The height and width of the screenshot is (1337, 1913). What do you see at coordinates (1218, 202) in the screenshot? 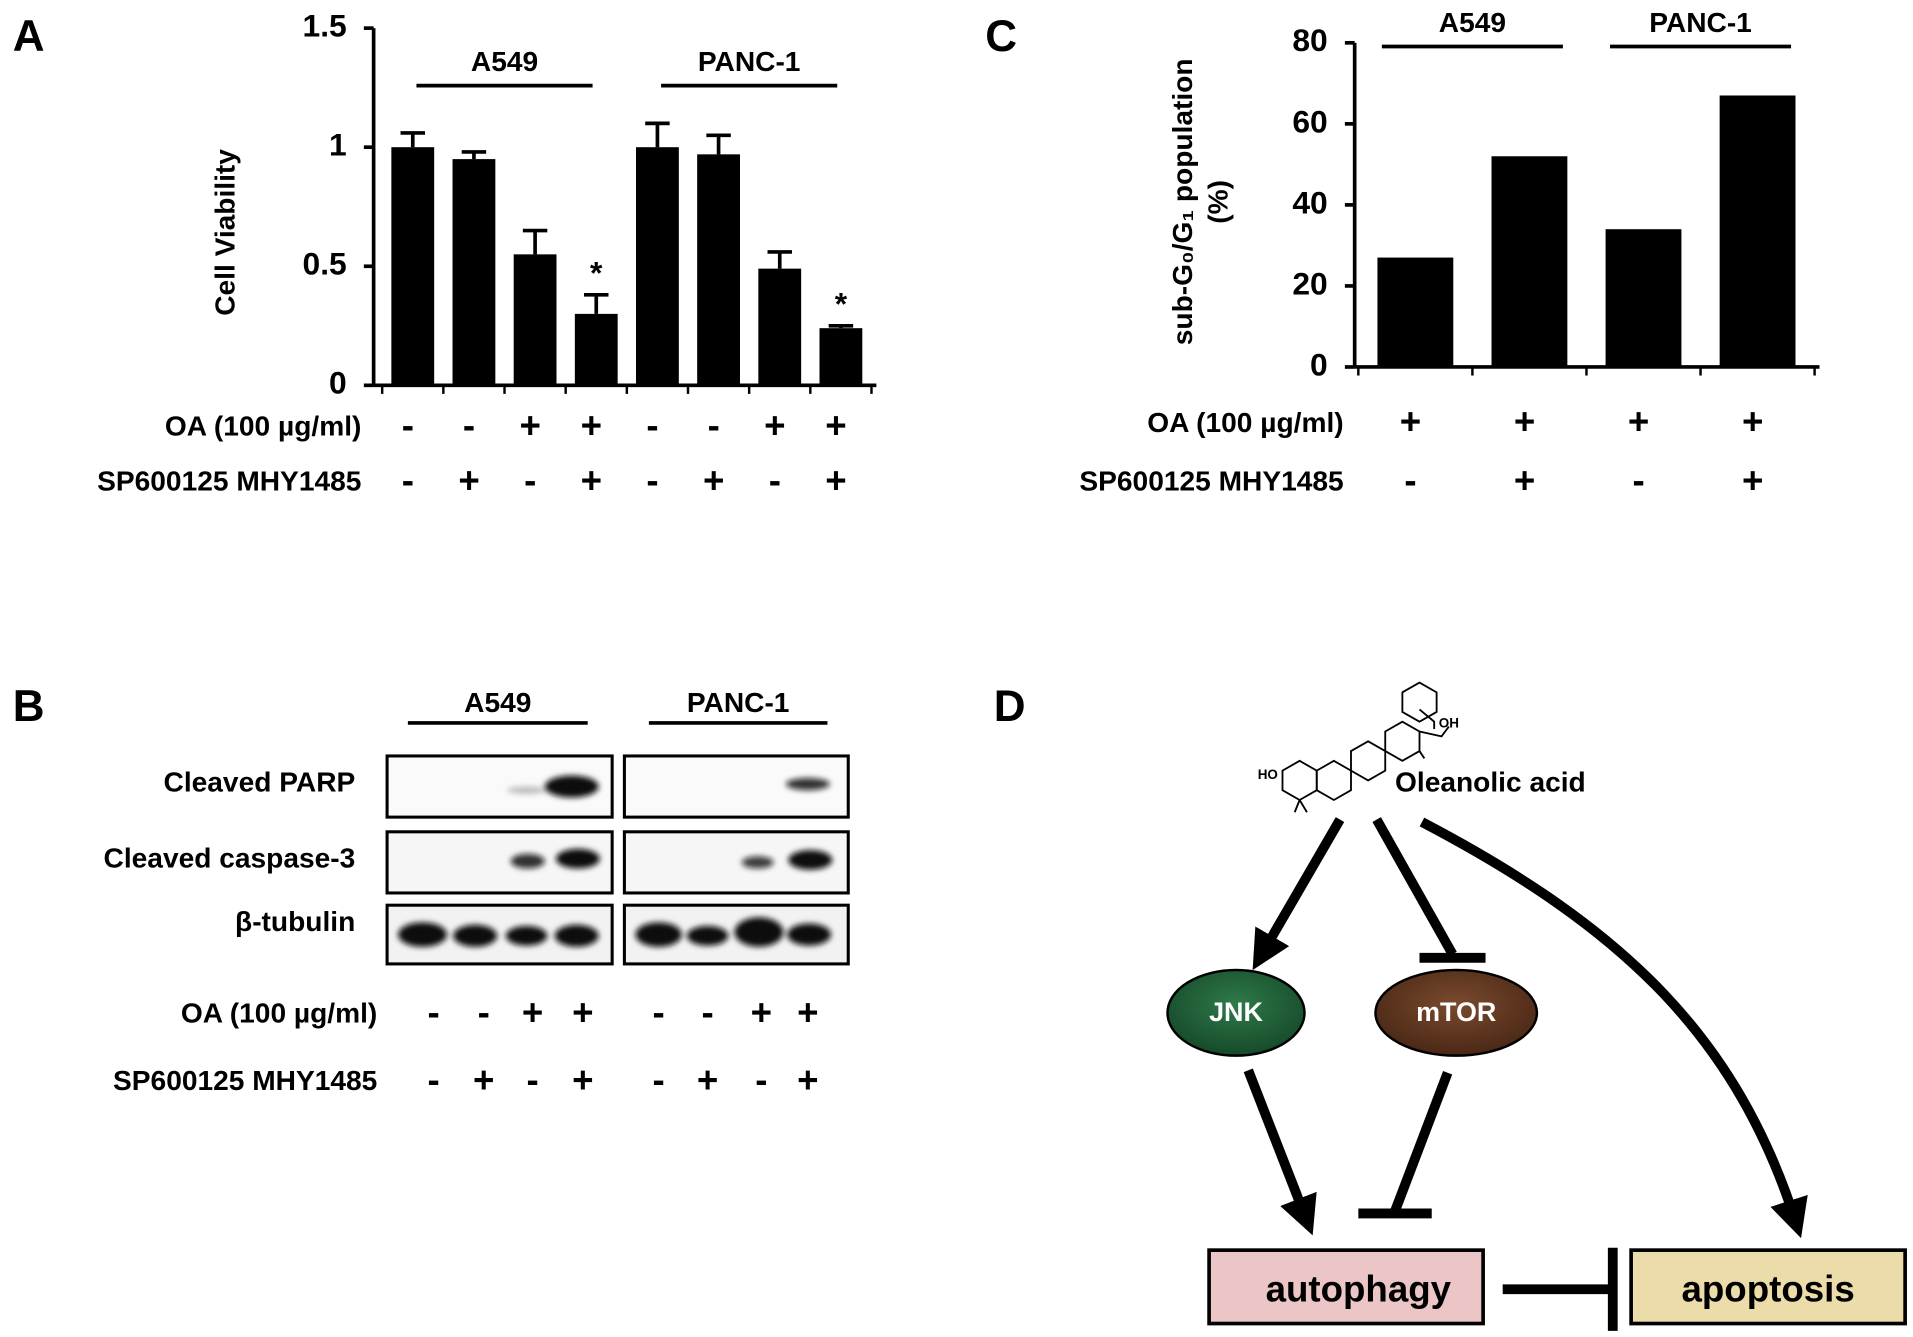
I see `y-axis-label: (%)` at bounding box center [1218, 202].